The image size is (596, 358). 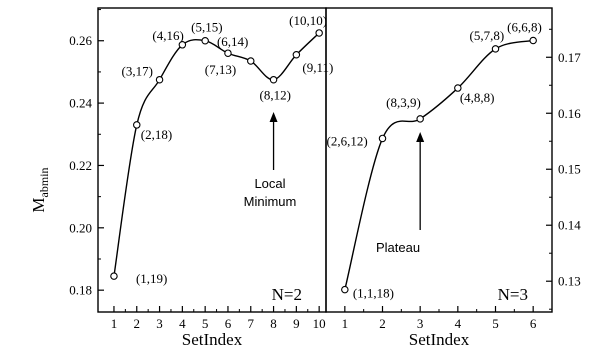 I want to click on point-label: (4,8,8), so click(x=477, y=97).